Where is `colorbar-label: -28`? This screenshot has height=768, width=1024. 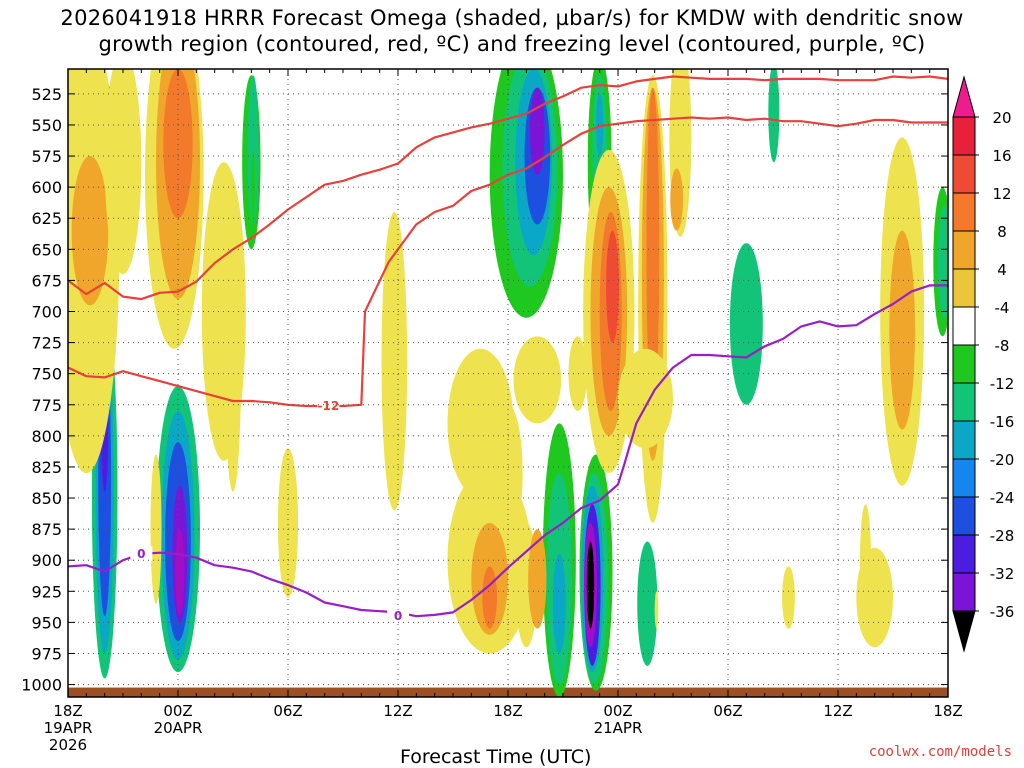
colorbar-label: -28 is located at coordinates (1002, 536).